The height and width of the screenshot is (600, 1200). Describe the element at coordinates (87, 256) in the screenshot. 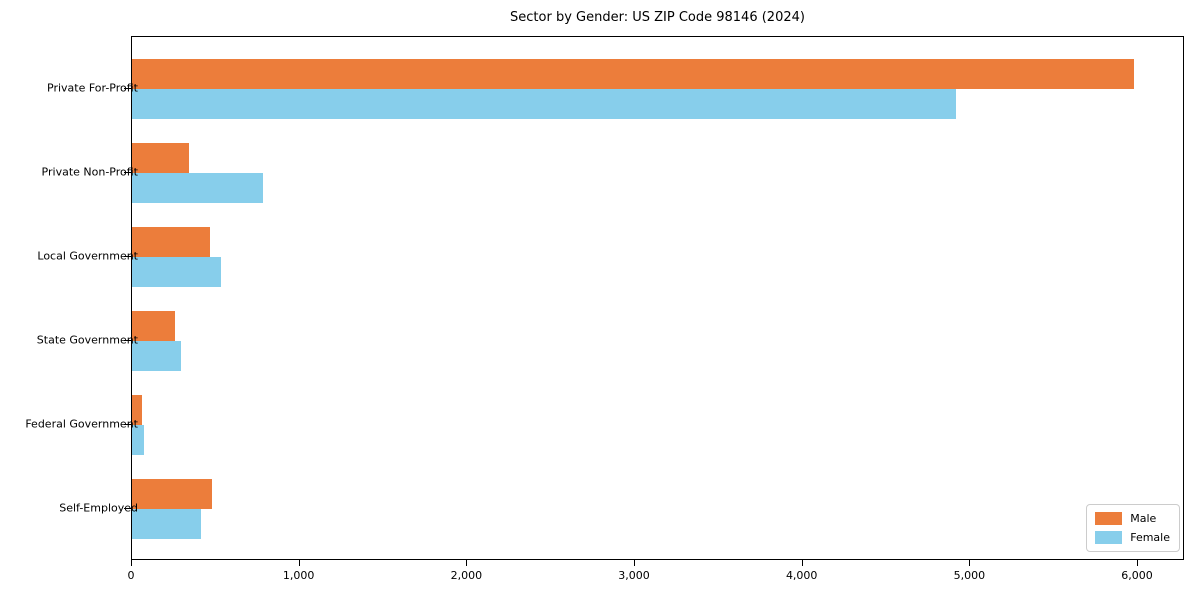

I see `y-tick-label: Local Government` at that location.